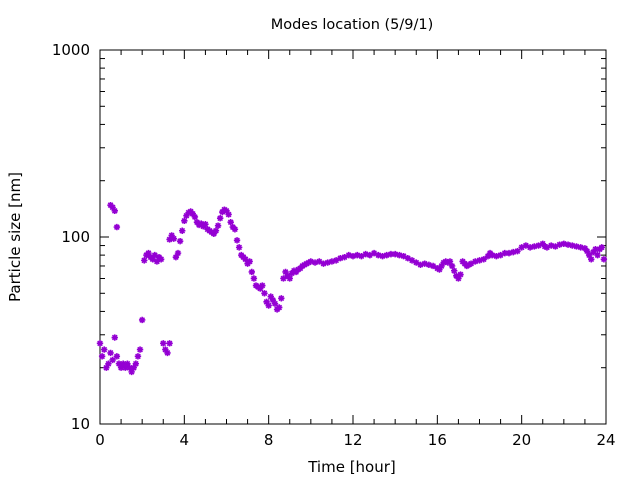  I want to click on chart-title: Modes location (5/9/1), so click(352, 25).